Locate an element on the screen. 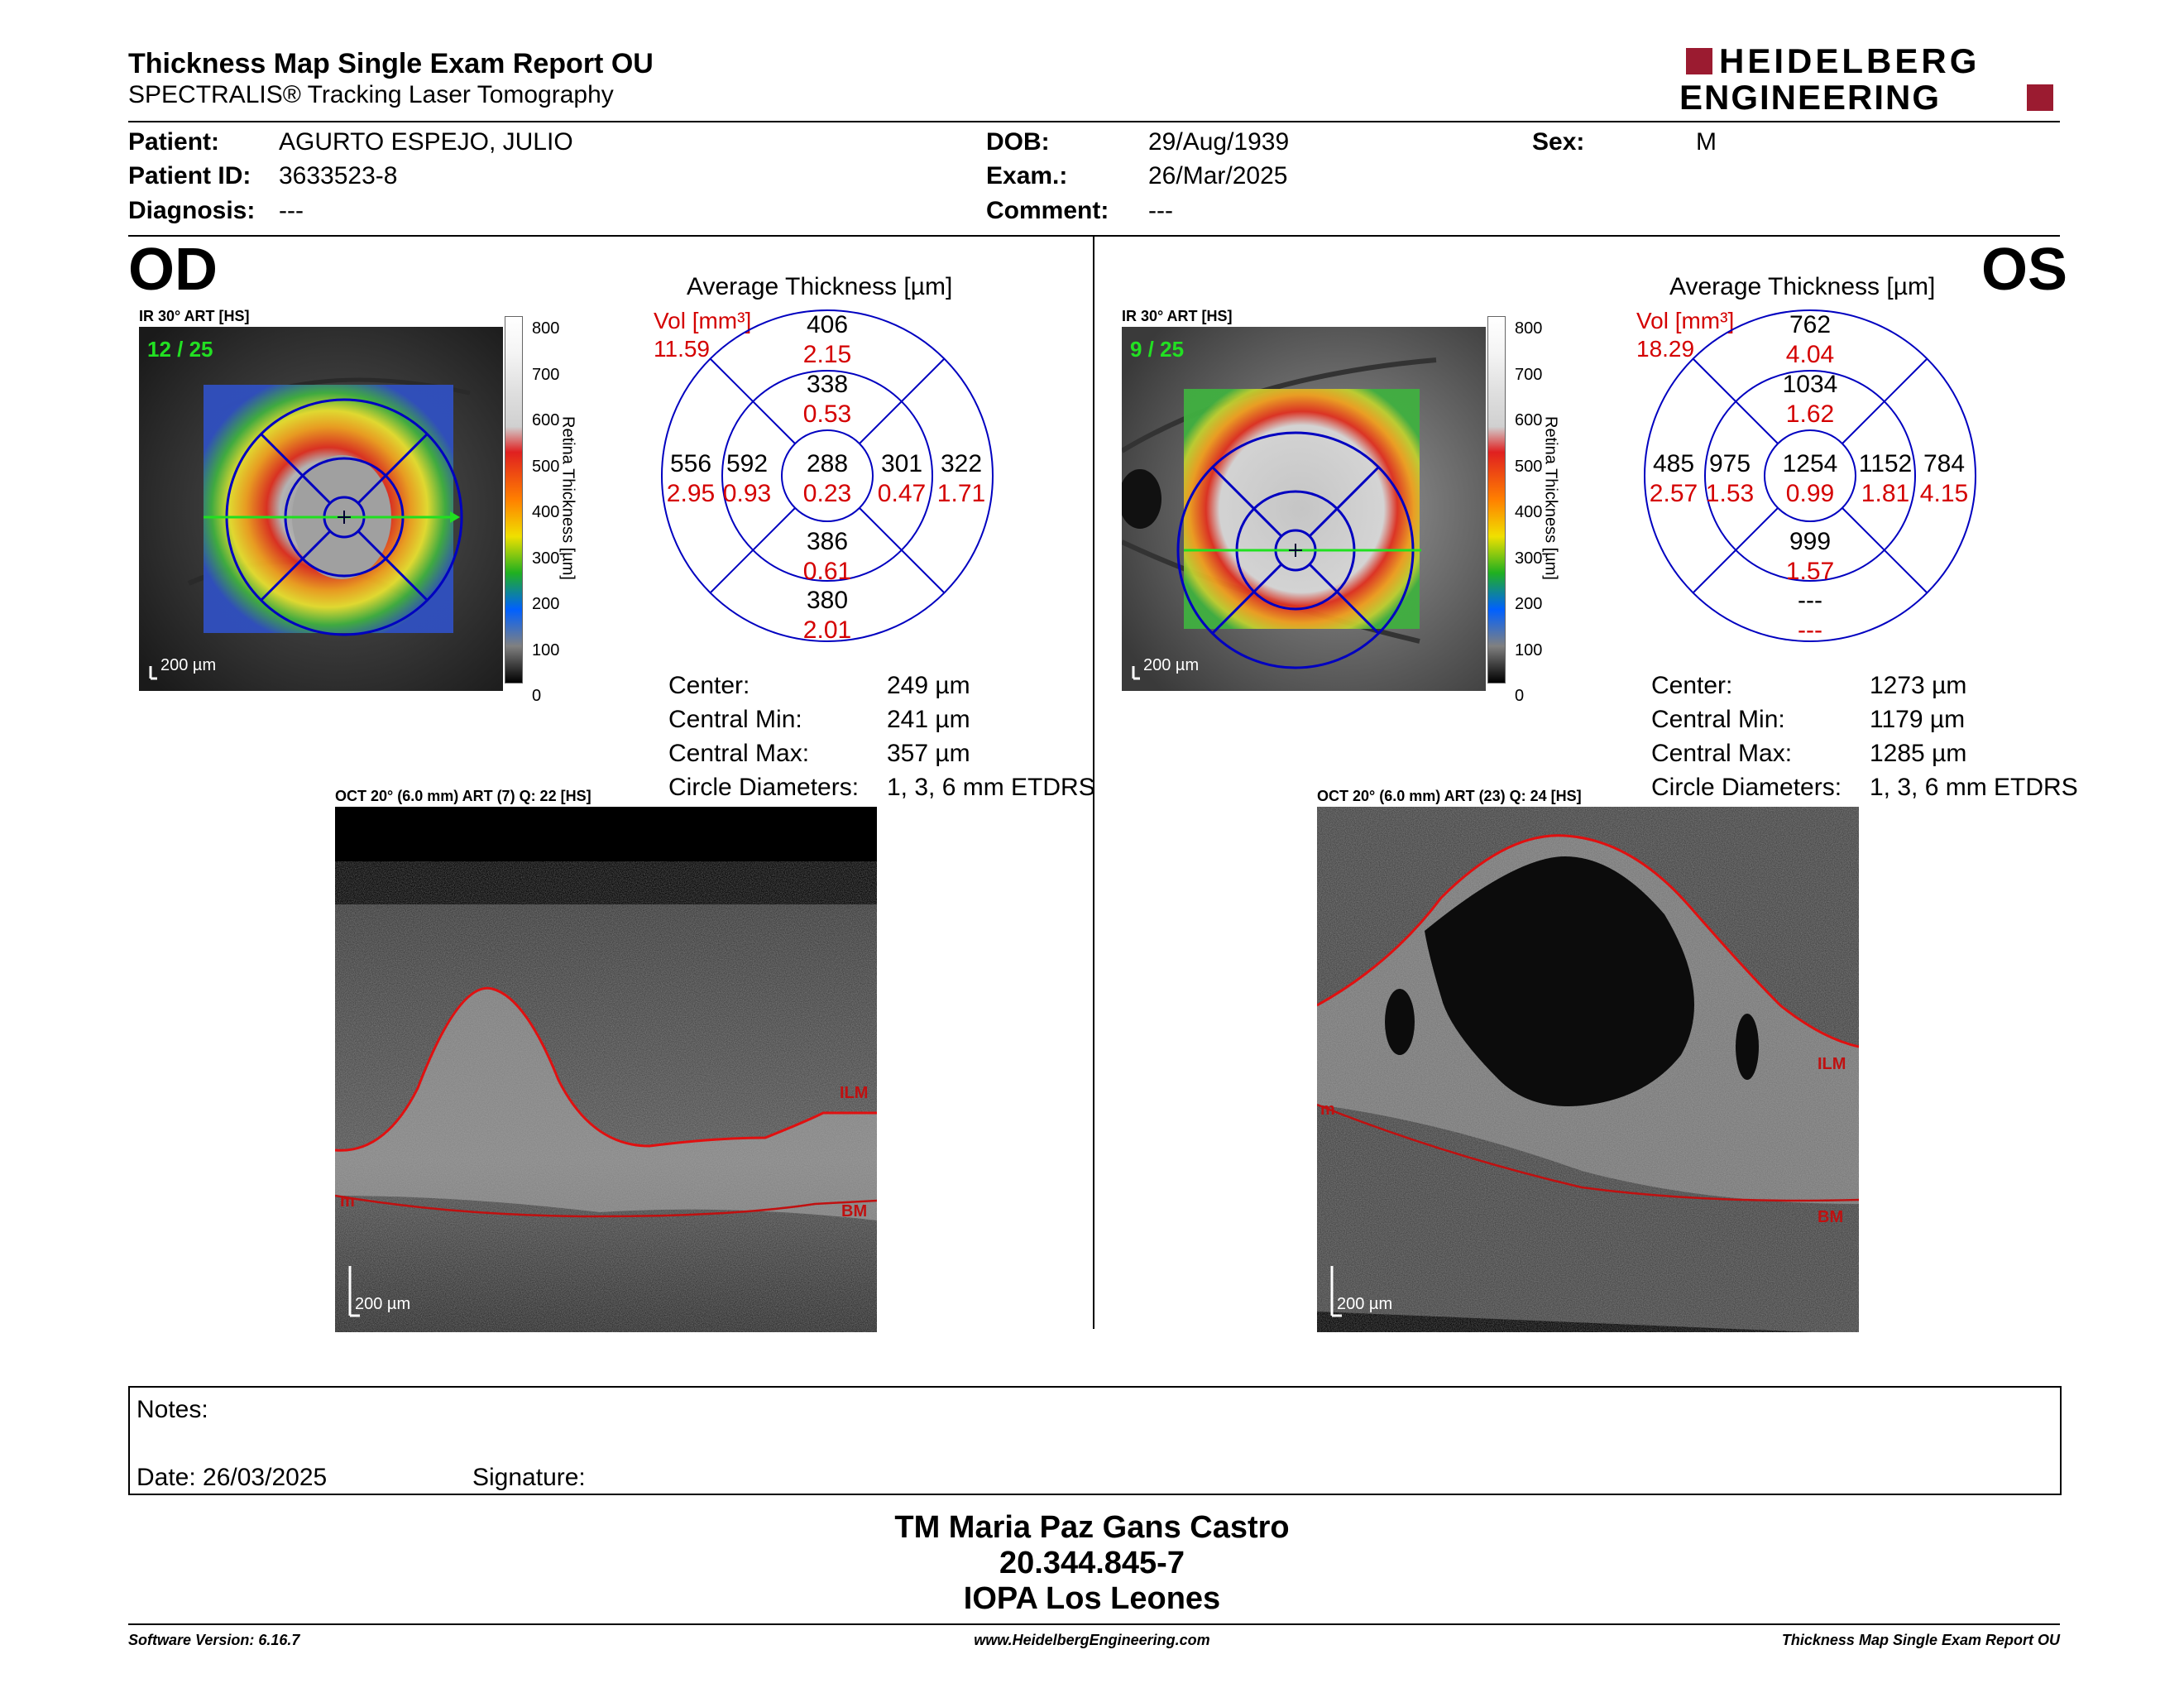 This screenshot has height=1688, width=2184. signature-label: Signature: is located at coordinates (529, 1477).